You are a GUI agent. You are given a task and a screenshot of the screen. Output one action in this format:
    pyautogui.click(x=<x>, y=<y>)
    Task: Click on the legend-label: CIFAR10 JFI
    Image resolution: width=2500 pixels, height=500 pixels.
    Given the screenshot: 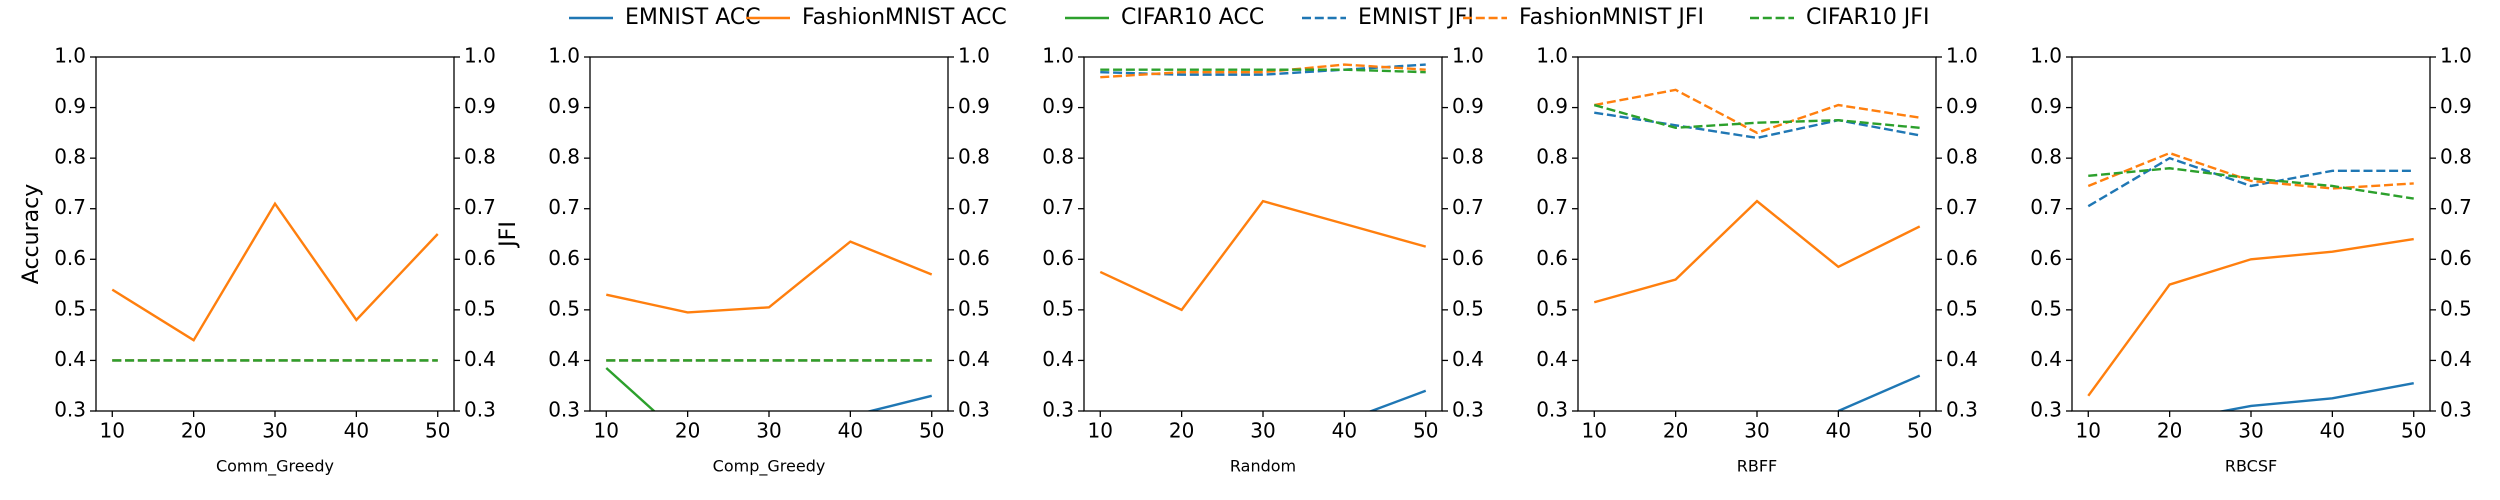 What is the action you would take?
    pyautogui.click(x=1867, y=17)
    